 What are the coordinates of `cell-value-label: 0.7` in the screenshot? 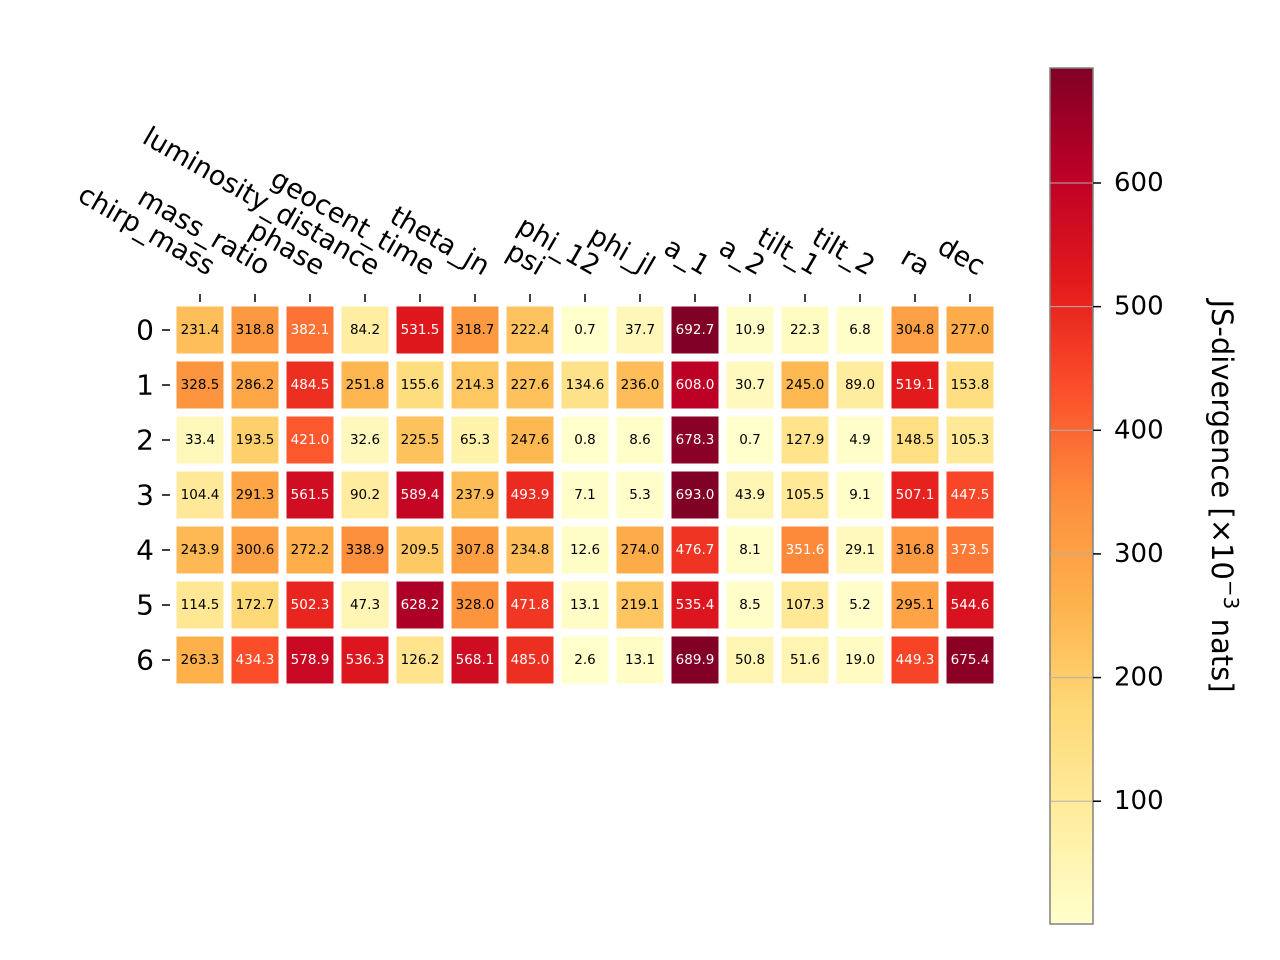 It's located at (749, 440).